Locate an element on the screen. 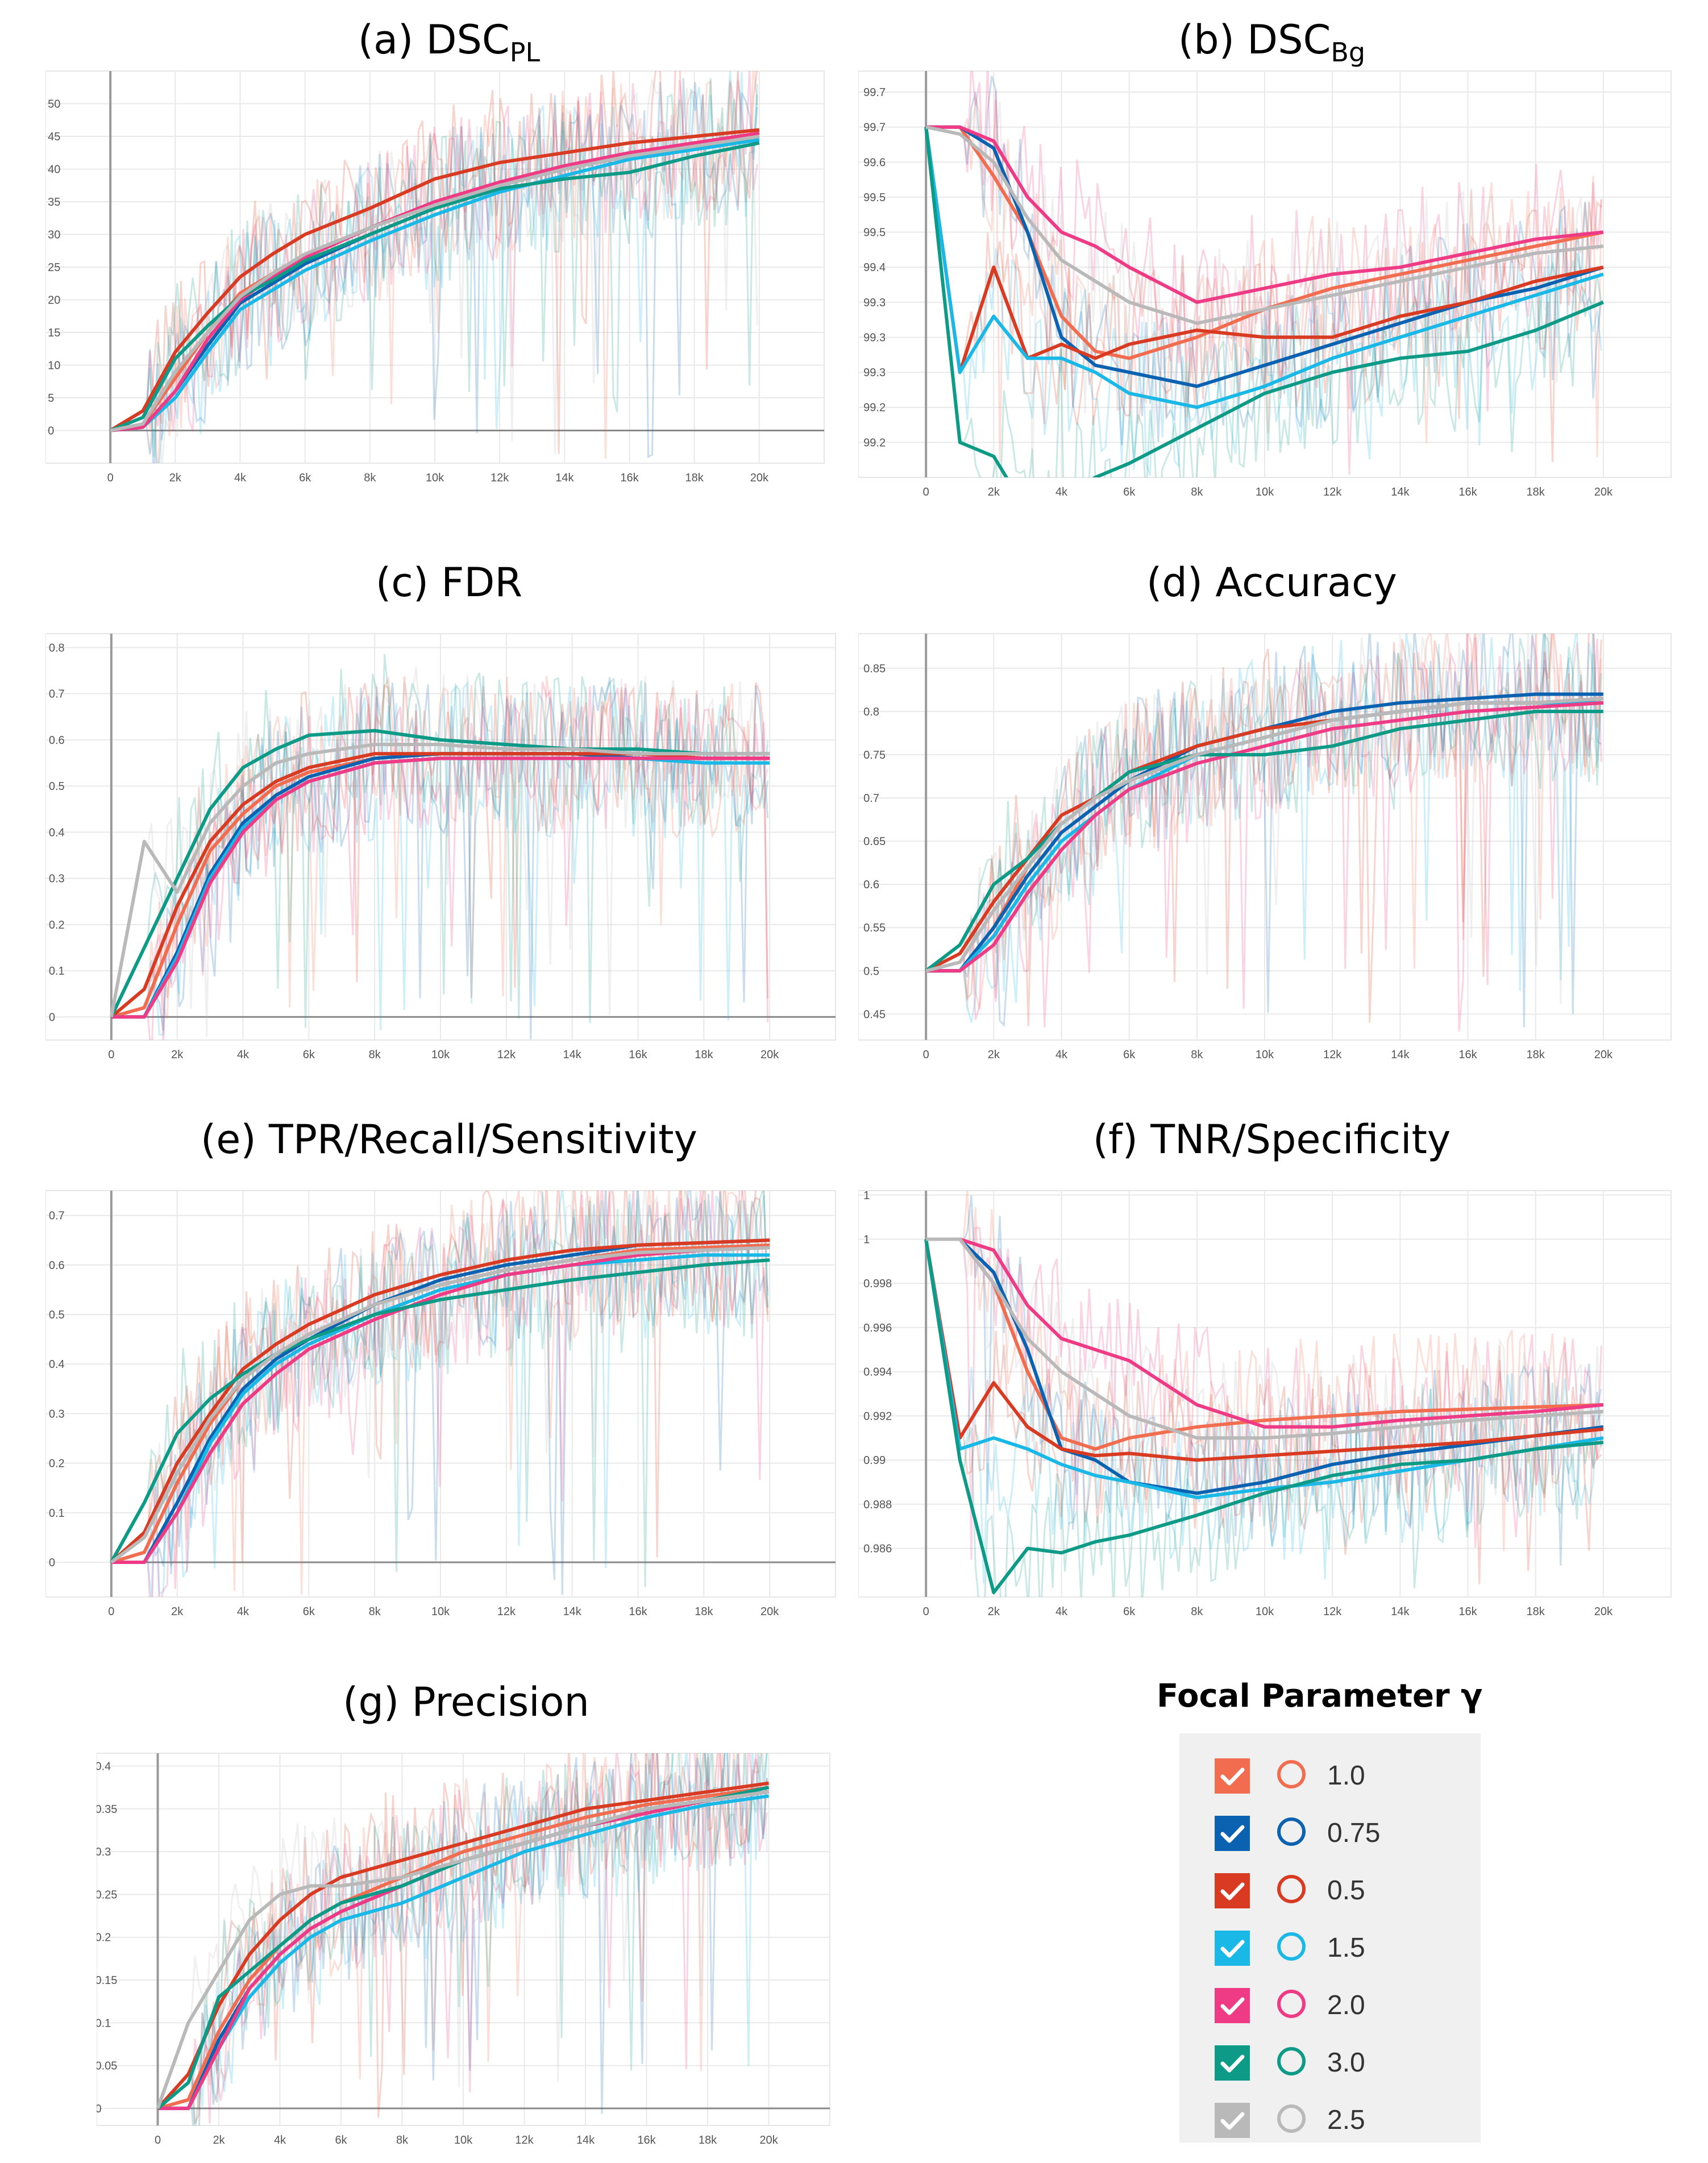 The width and height of the screenshot is (1708, 2163). series-group is located at coordinates (1264, 1394).